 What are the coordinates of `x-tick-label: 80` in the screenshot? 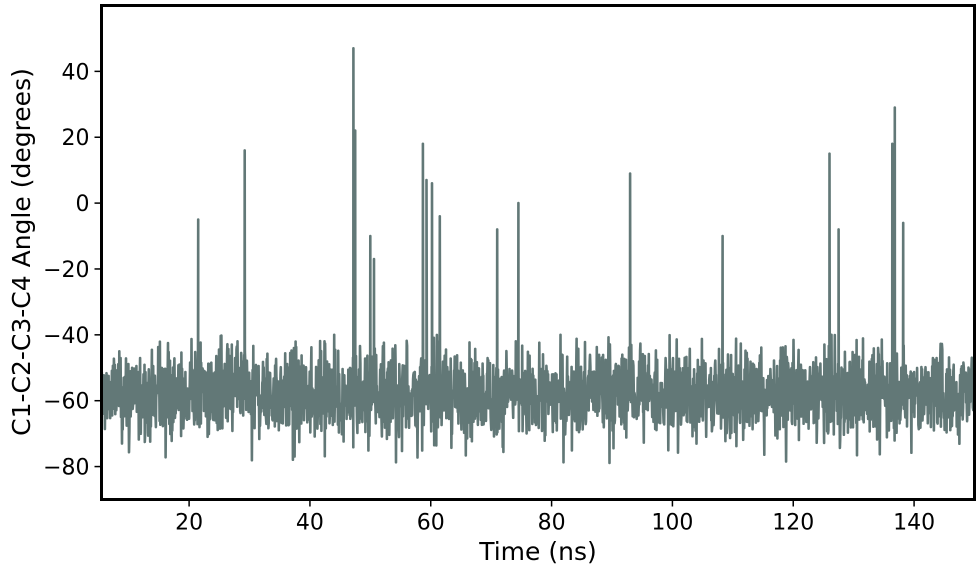 It's located at (552, 523).